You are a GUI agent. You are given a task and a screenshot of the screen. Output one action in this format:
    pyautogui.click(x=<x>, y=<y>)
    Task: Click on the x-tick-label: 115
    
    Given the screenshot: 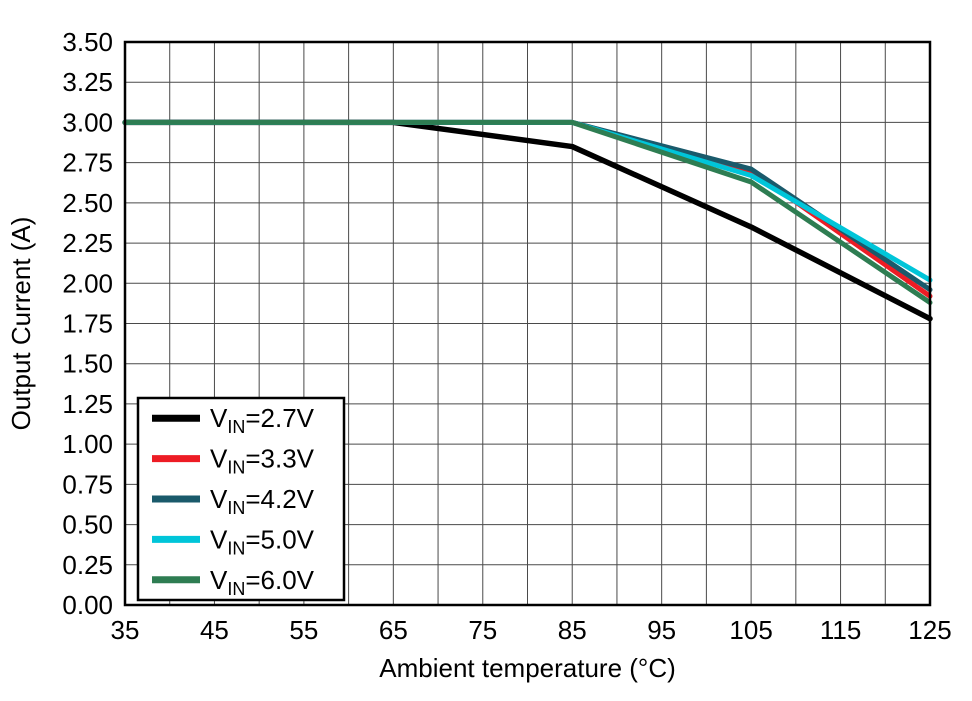 What is the action you would take?
    pyautogui.click(x=840, y=630)
    